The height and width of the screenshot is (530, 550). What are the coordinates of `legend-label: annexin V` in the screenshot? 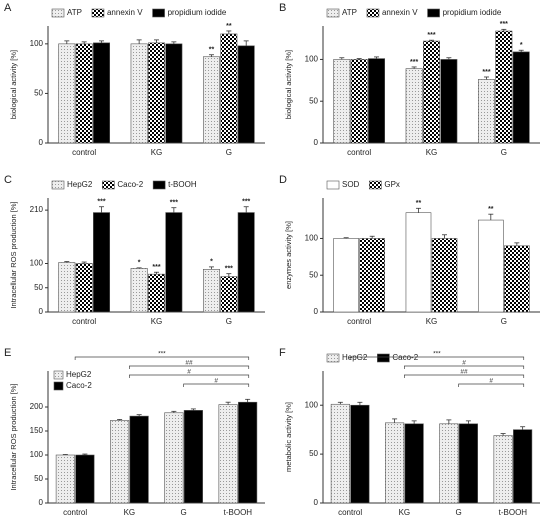 It's located at (400, 12).